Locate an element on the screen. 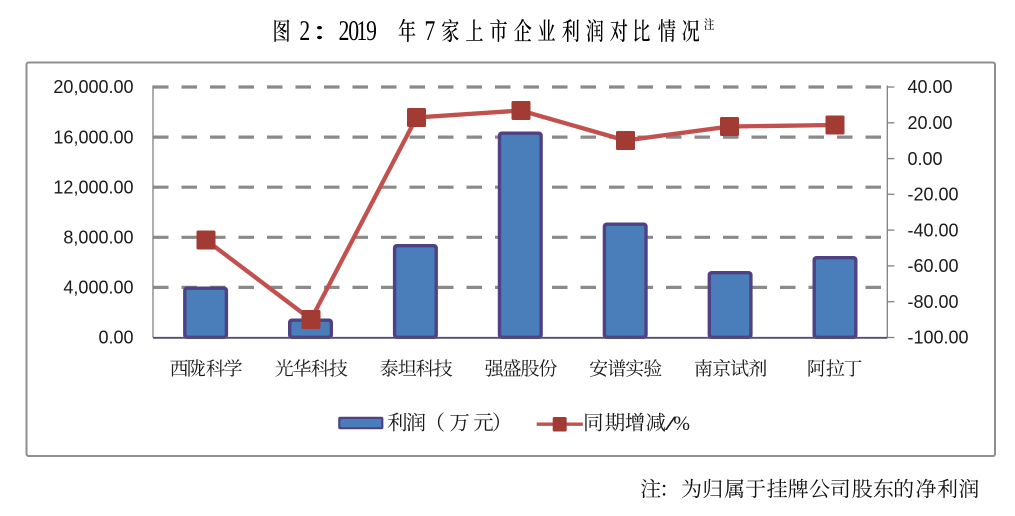  svg-text: -80.00 is located at coordinates (933, 302).